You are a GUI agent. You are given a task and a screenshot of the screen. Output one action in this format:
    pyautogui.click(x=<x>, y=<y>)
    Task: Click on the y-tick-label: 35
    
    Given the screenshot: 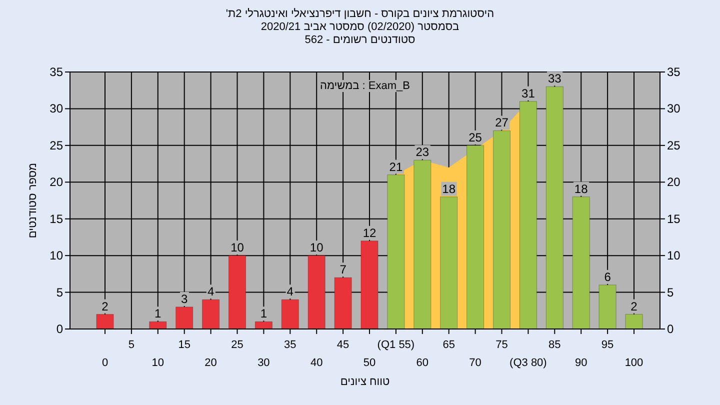 What is the action you would take?
    pyautogui.click(x=57, y=72)
    